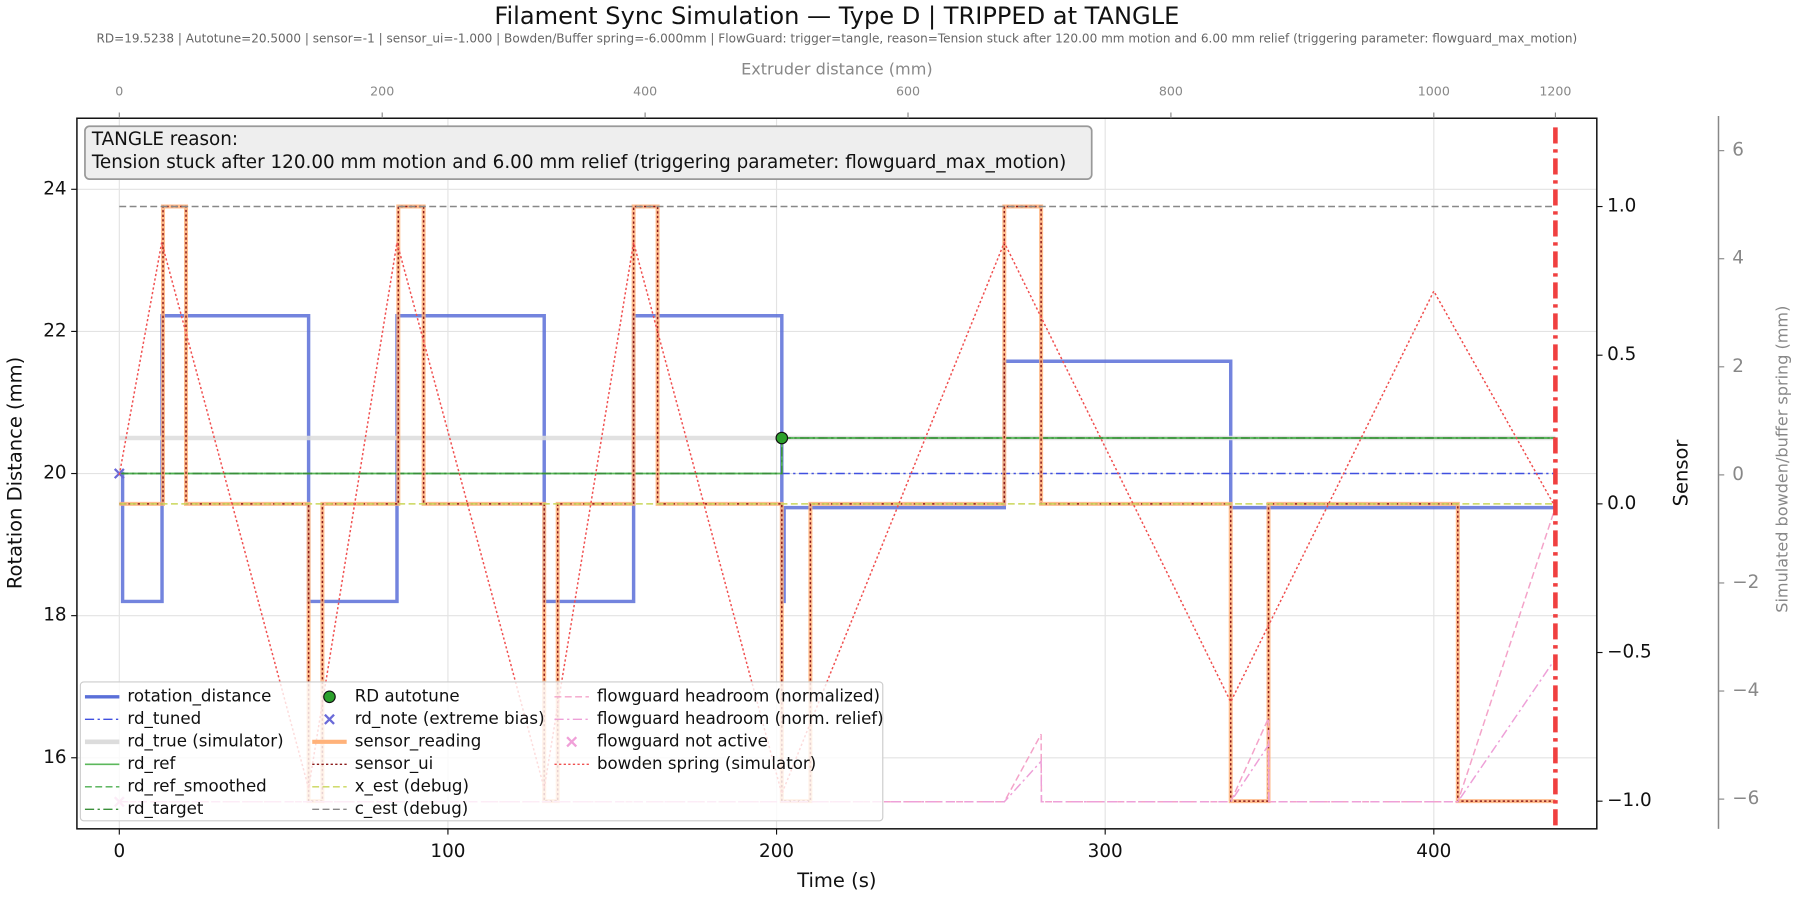 This screenshot has height=900, width=1800. Describe the element at coordinates (1781, 459) in the screenshot. I see `y3-axis-label: Simulated bowden/buffer spring (mm)` at that location.